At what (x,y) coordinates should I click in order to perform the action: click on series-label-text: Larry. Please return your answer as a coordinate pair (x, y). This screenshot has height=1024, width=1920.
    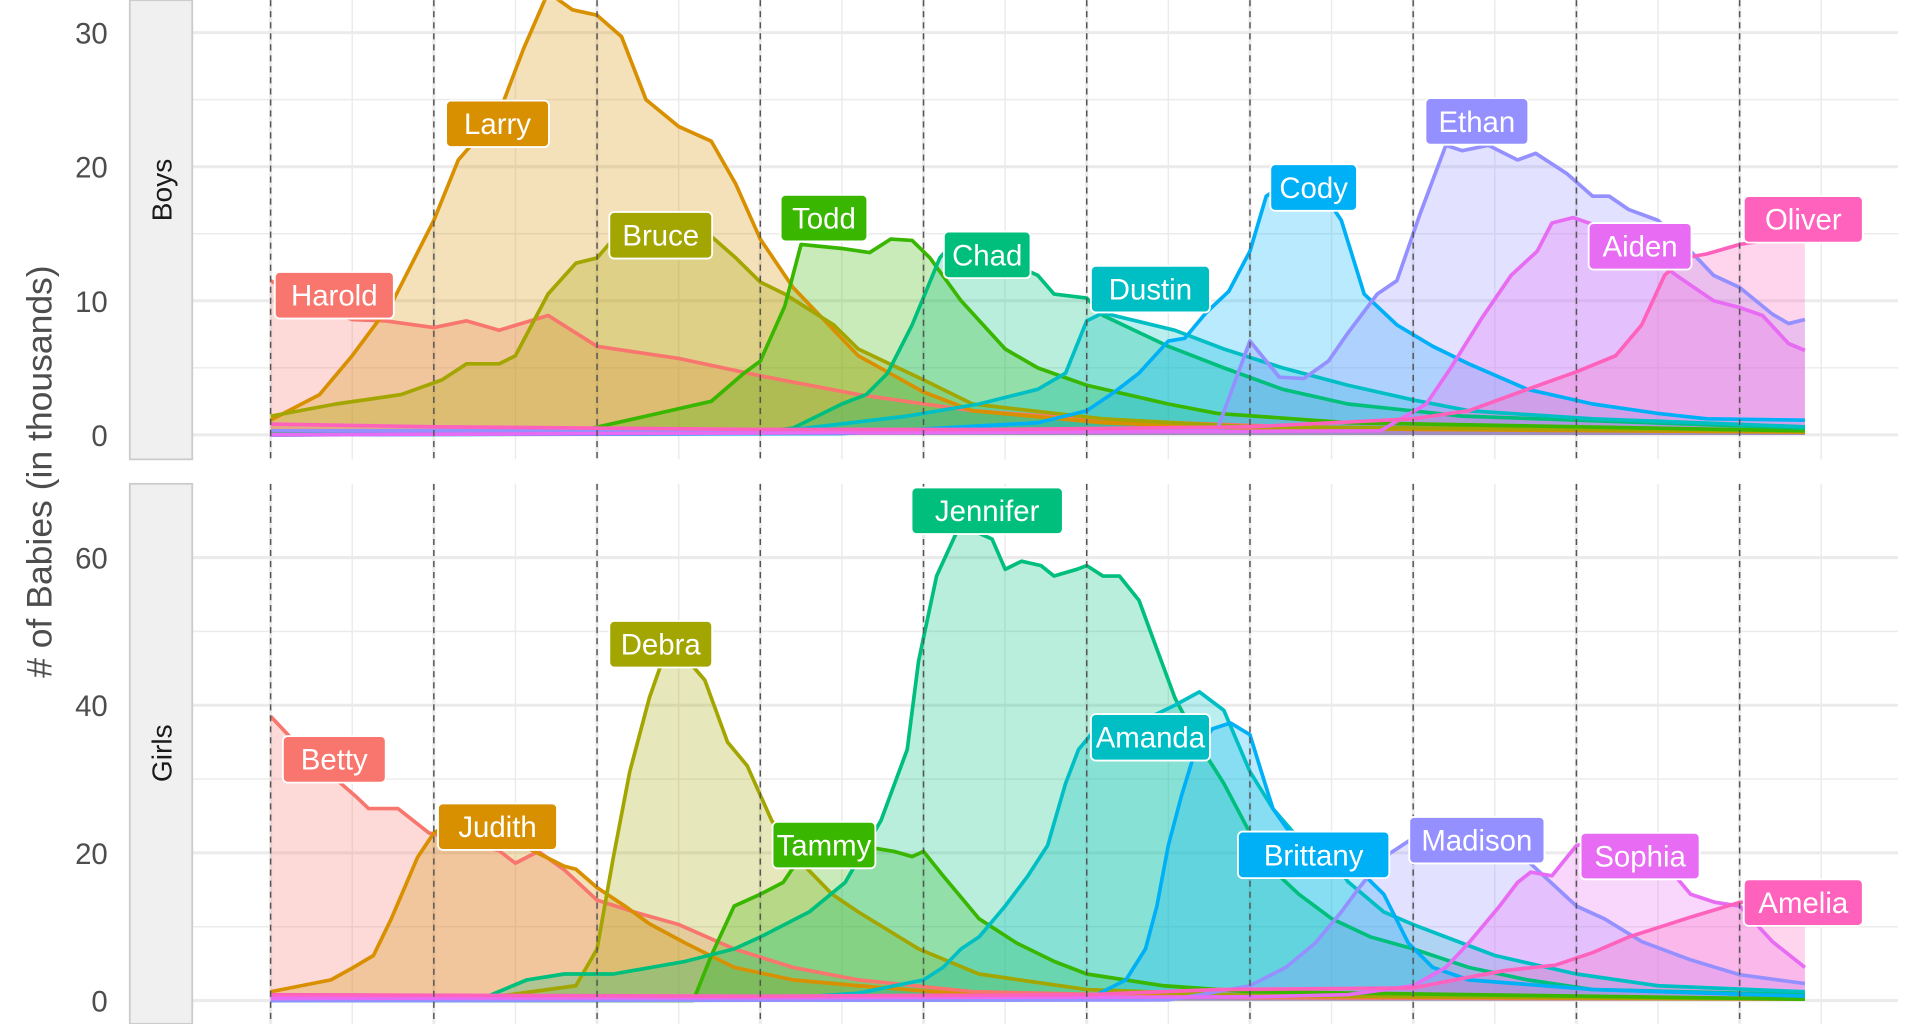
    Looking at the image, I should click on (497, 124).